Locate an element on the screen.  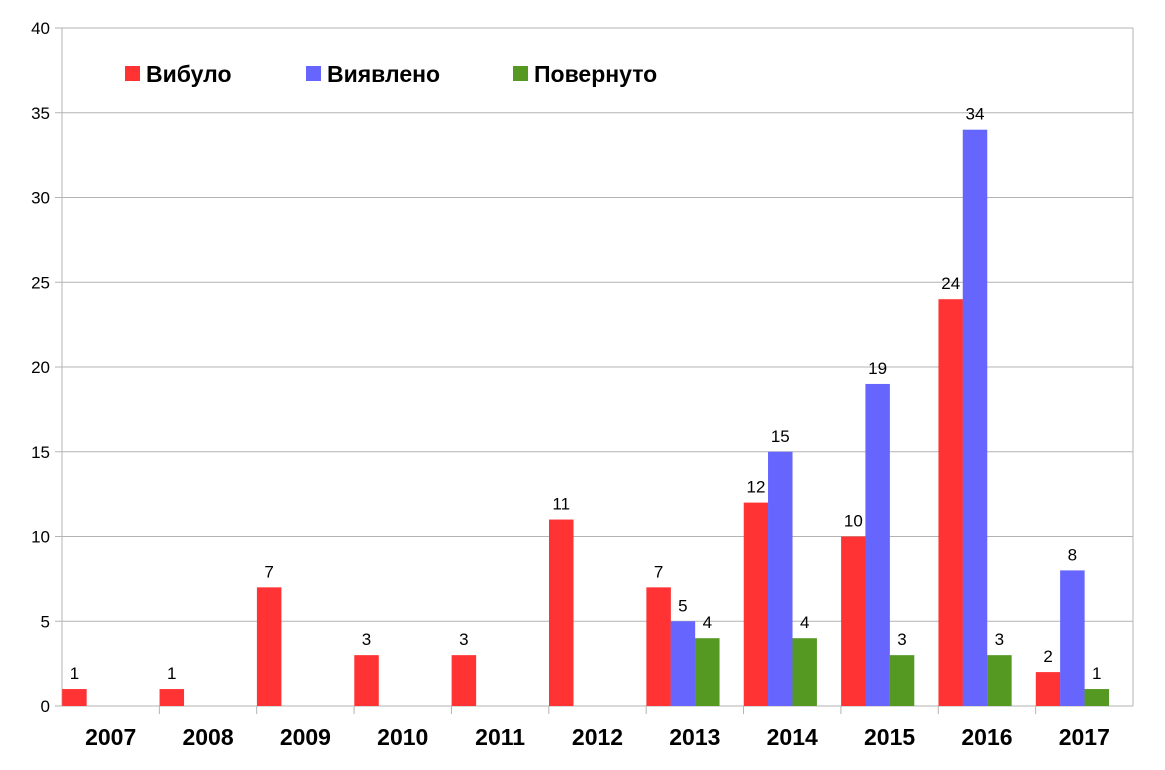
y-tick-label: 35 is located at coordinates (40, 113).